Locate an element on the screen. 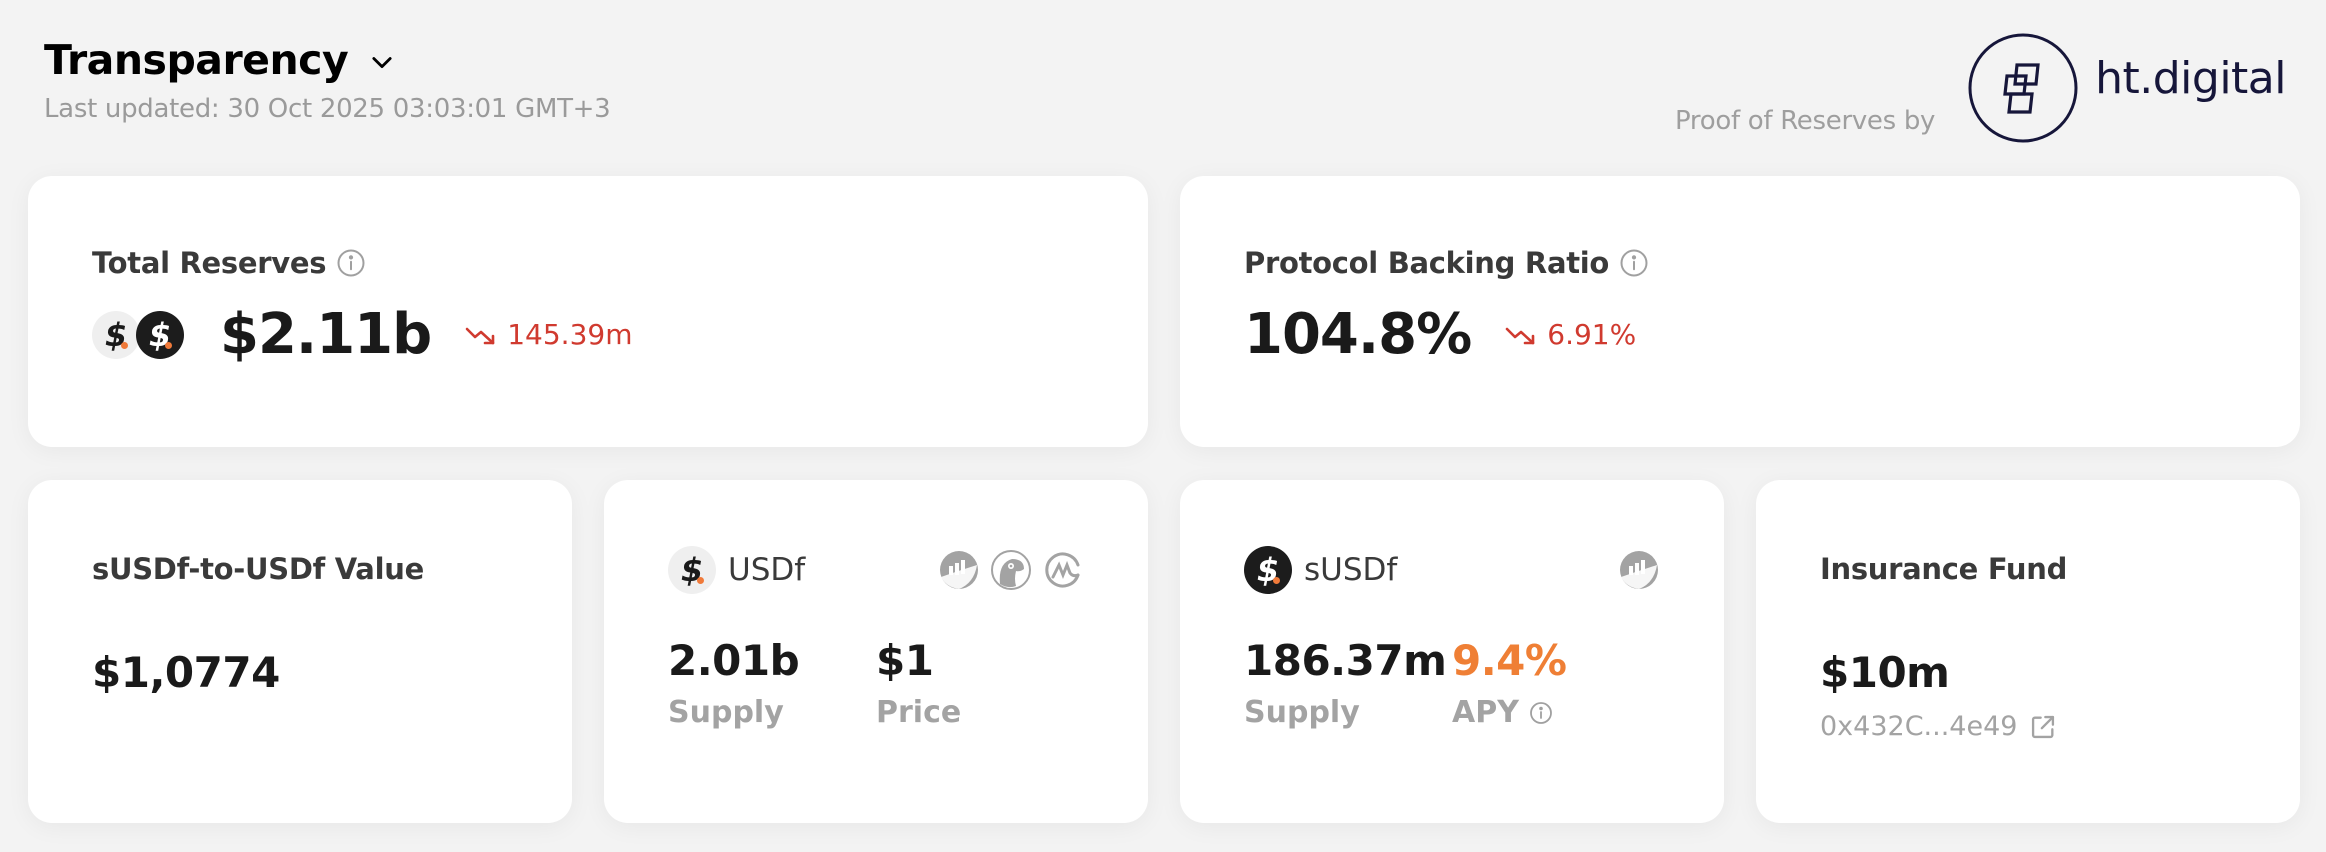  page-title-dropdown: Transparency is located at coordinates (327, 60).